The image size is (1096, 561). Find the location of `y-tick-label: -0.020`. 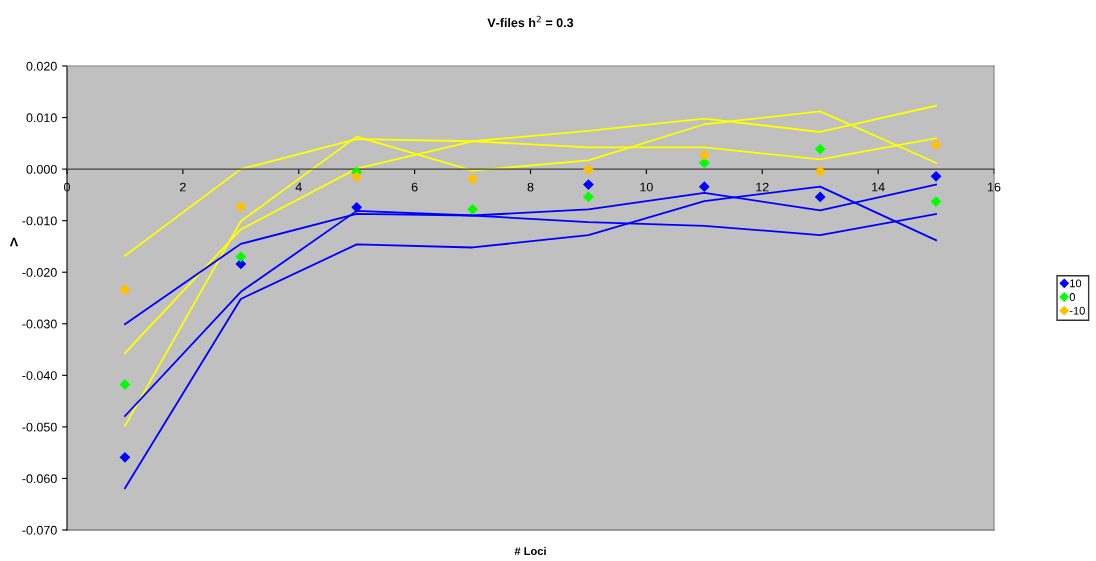

y-tick-label: -0.020 is located at coordinates (39, 272).